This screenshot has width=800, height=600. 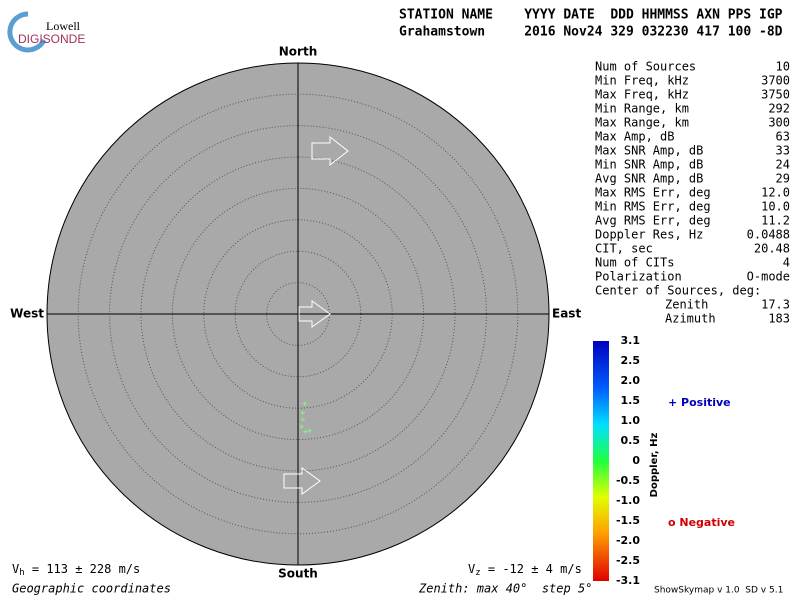 What do you see at coordinates (91, 589) in the screenshot?
I see `coords-note: Geographic coordinates` at bounding box center [91, 589].